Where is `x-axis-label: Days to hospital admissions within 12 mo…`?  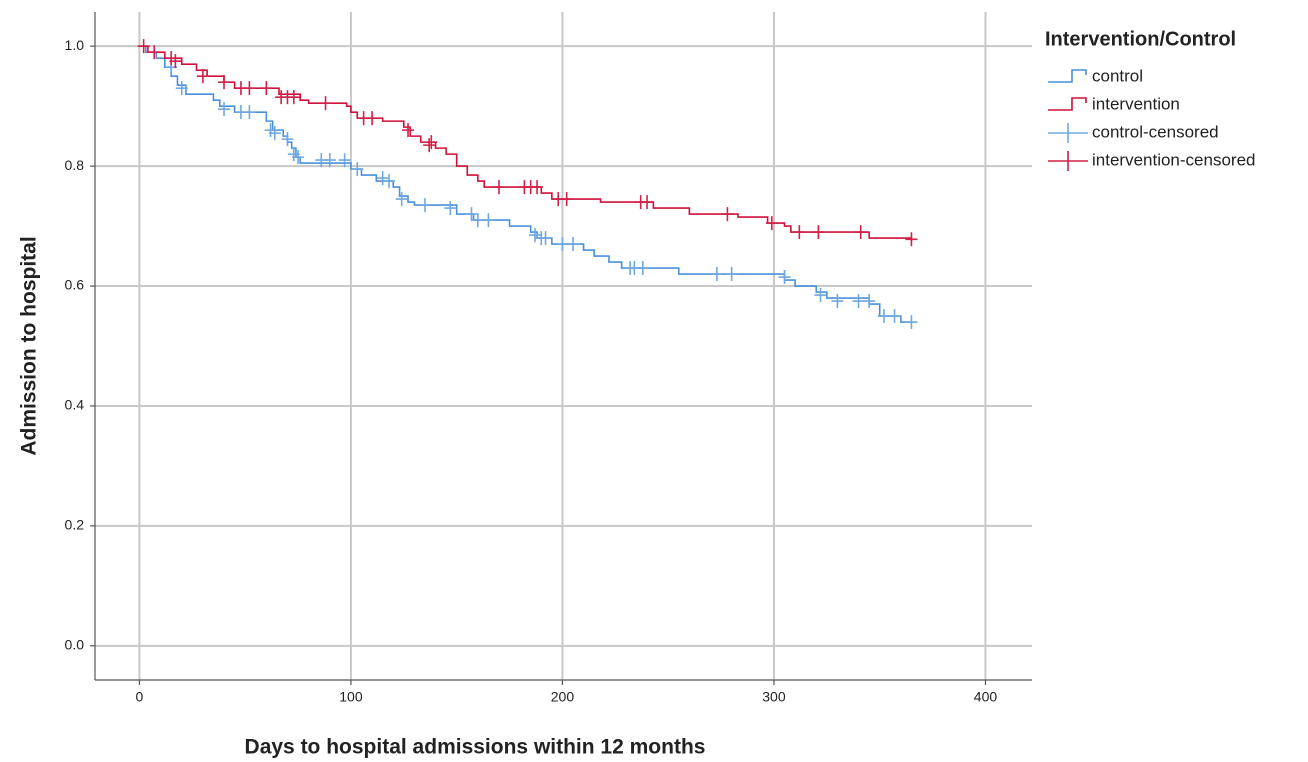 x-axis-label: Days to hospital admissions within 12 mo… is located at coordinates (475, 747).